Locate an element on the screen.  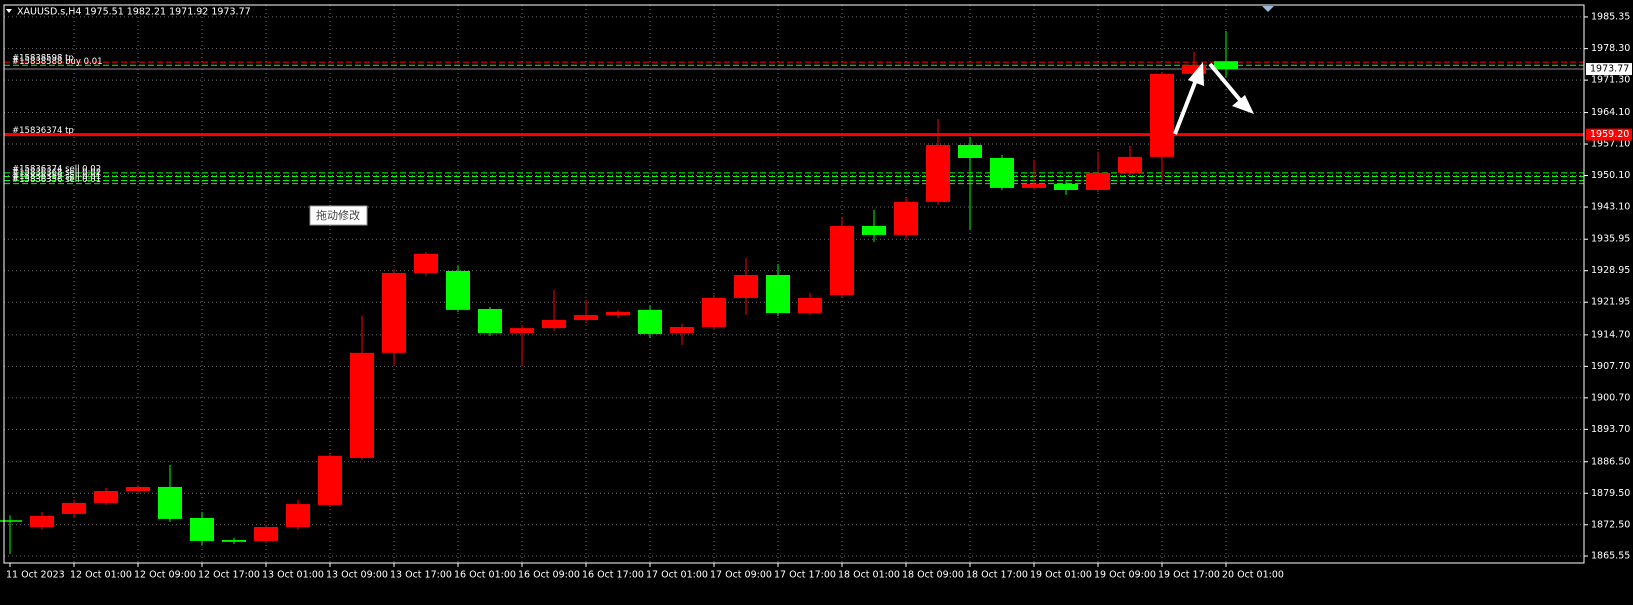
y-tick-label: 1900.70 is located at coordinates (1610, 397).